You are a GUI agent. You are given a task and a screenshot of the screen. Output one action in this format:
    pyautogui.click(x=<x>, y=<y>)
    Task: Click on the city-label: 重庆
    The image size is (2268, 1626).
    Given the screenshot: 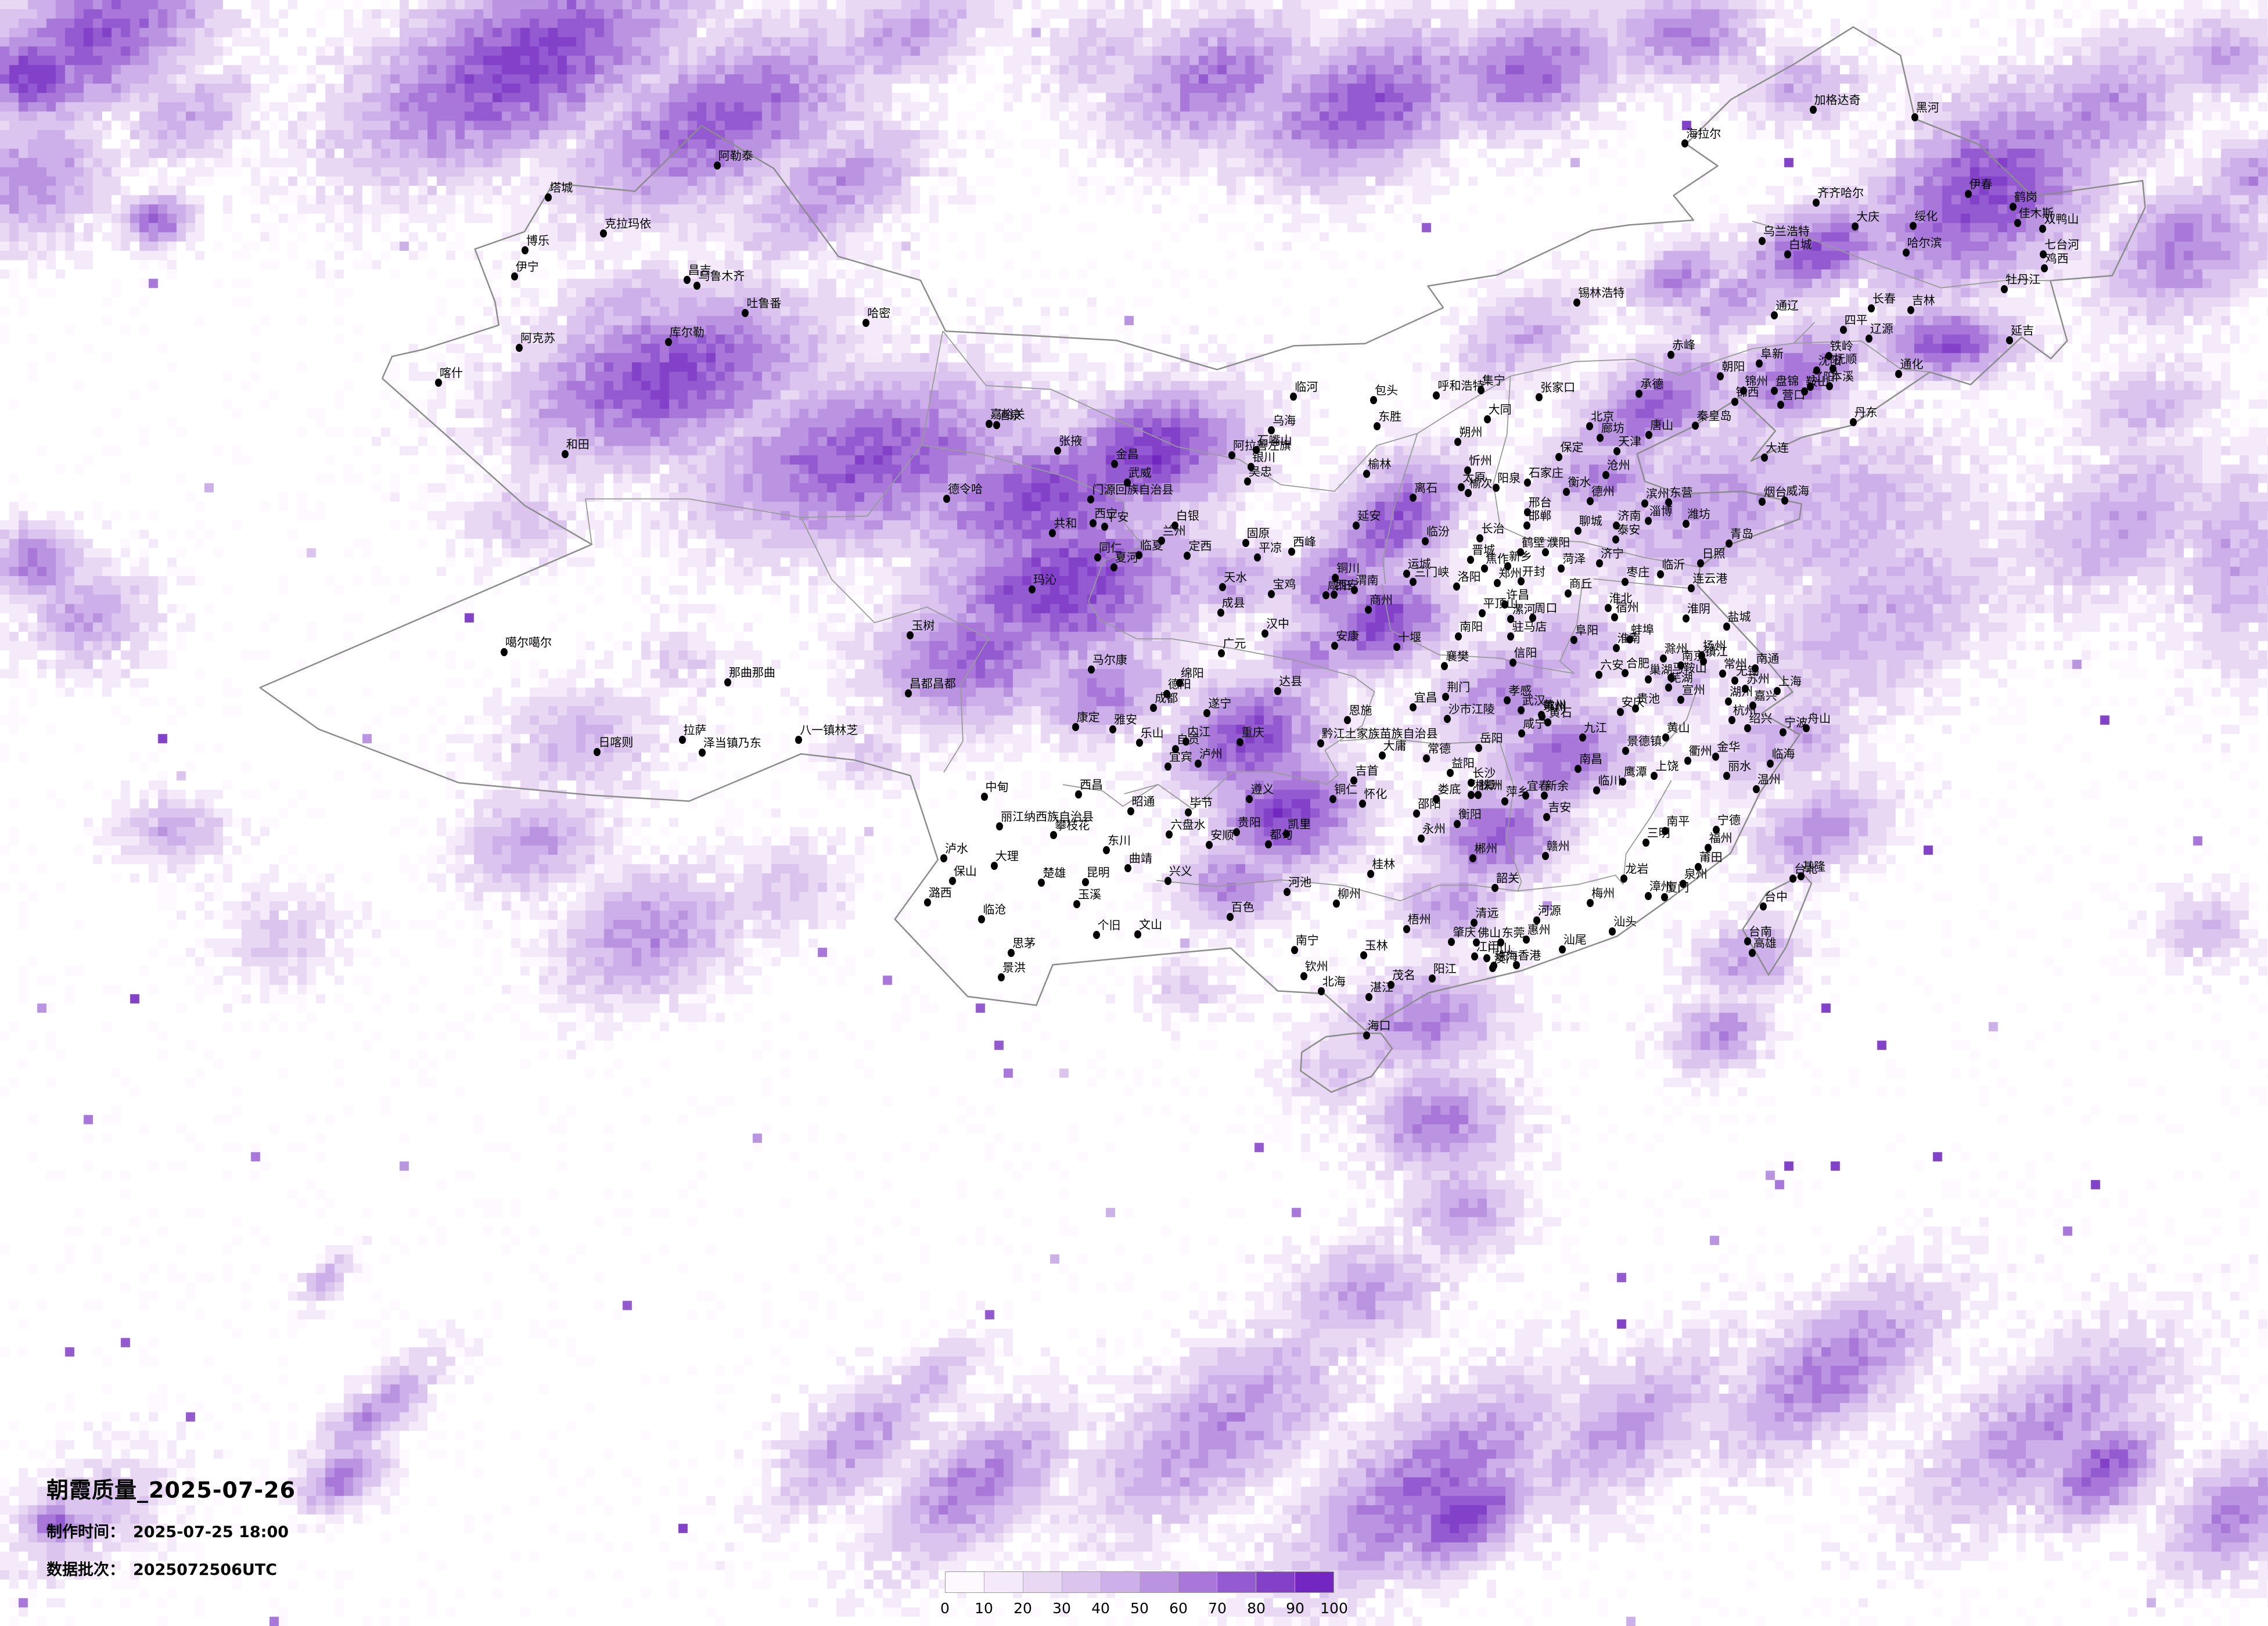 What is the action you would take?
    pyautogui.click(x=1253, y=732)
    